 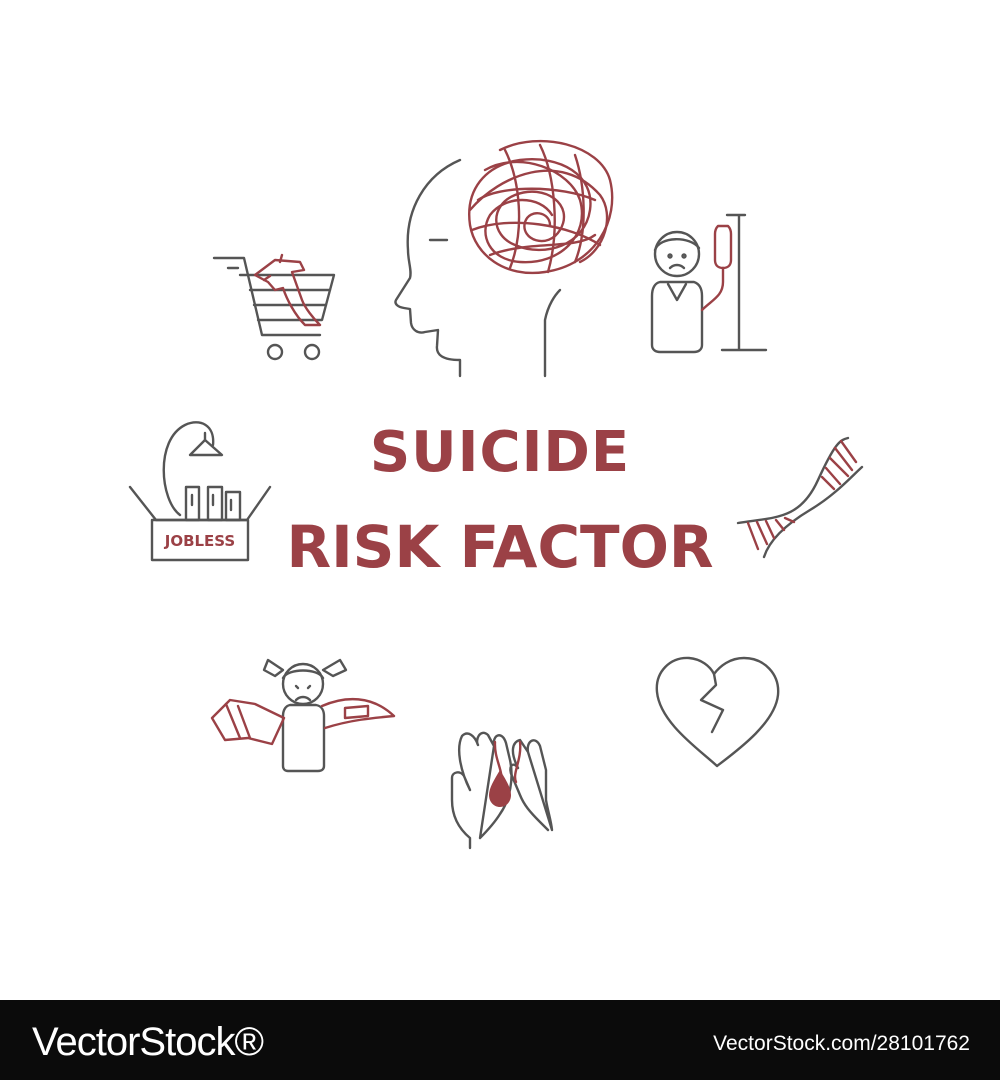 What do you see at coordinates (800, 497) in the screenshot?
I see `dna-helix-icon` at bounding box center [800, 497].